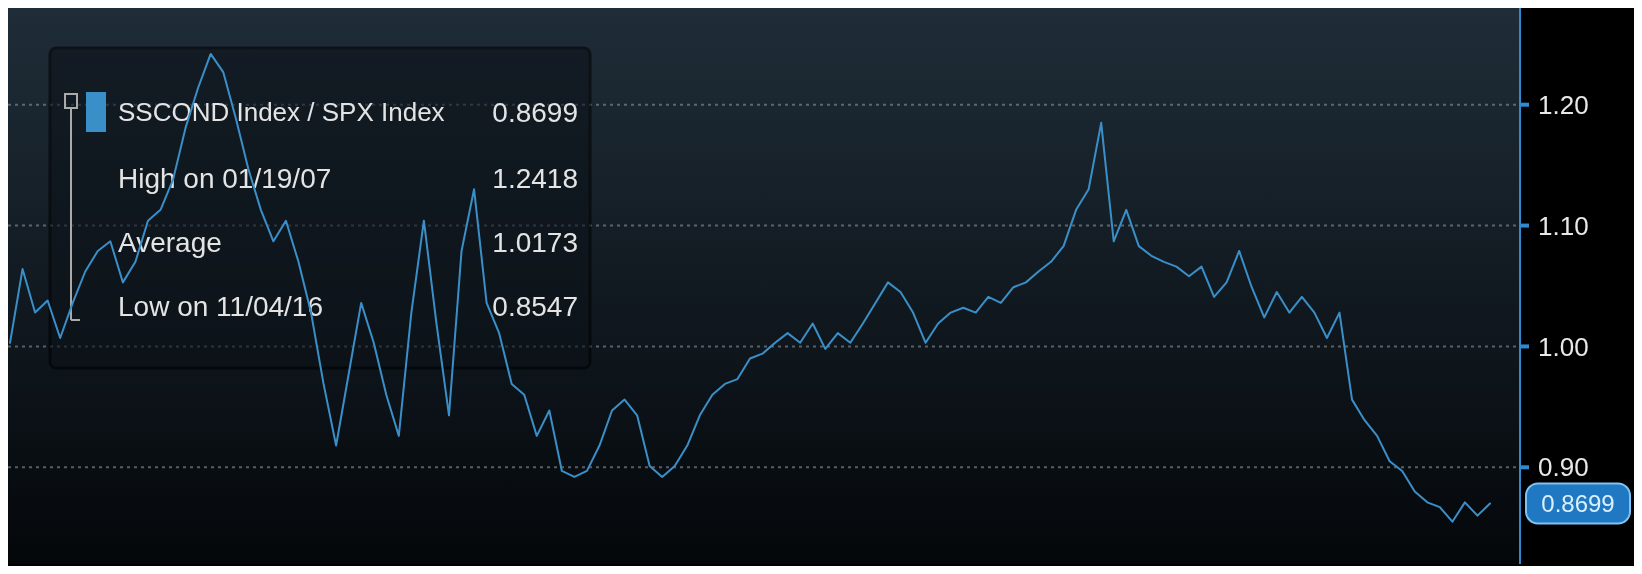 The image size is (1642, 574). I want to click on annotation: 0.8547, so click(535, 306).